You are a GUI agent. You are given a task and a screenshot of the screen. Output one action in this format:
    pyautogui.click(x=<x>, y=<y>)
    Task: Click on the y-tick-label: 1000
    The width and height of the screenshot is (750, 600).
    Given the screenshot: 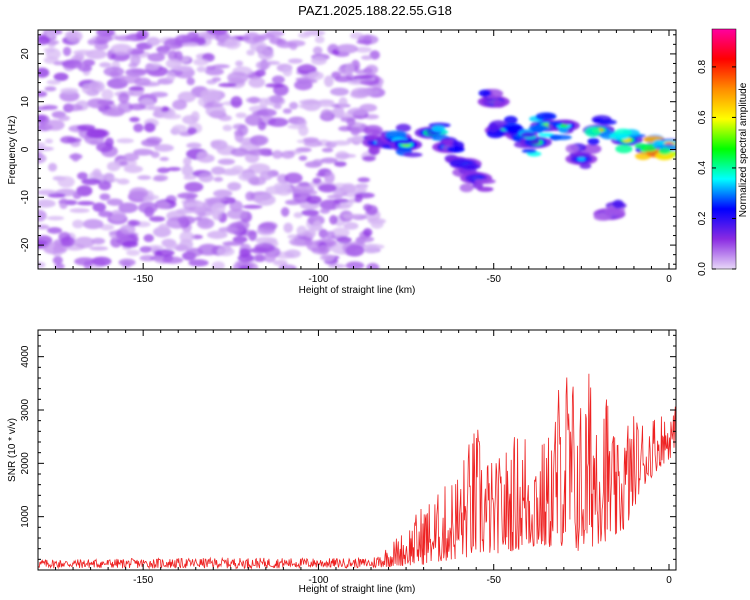 What is the action you would take?
    pyautogui.click(x=25, y=516)
    